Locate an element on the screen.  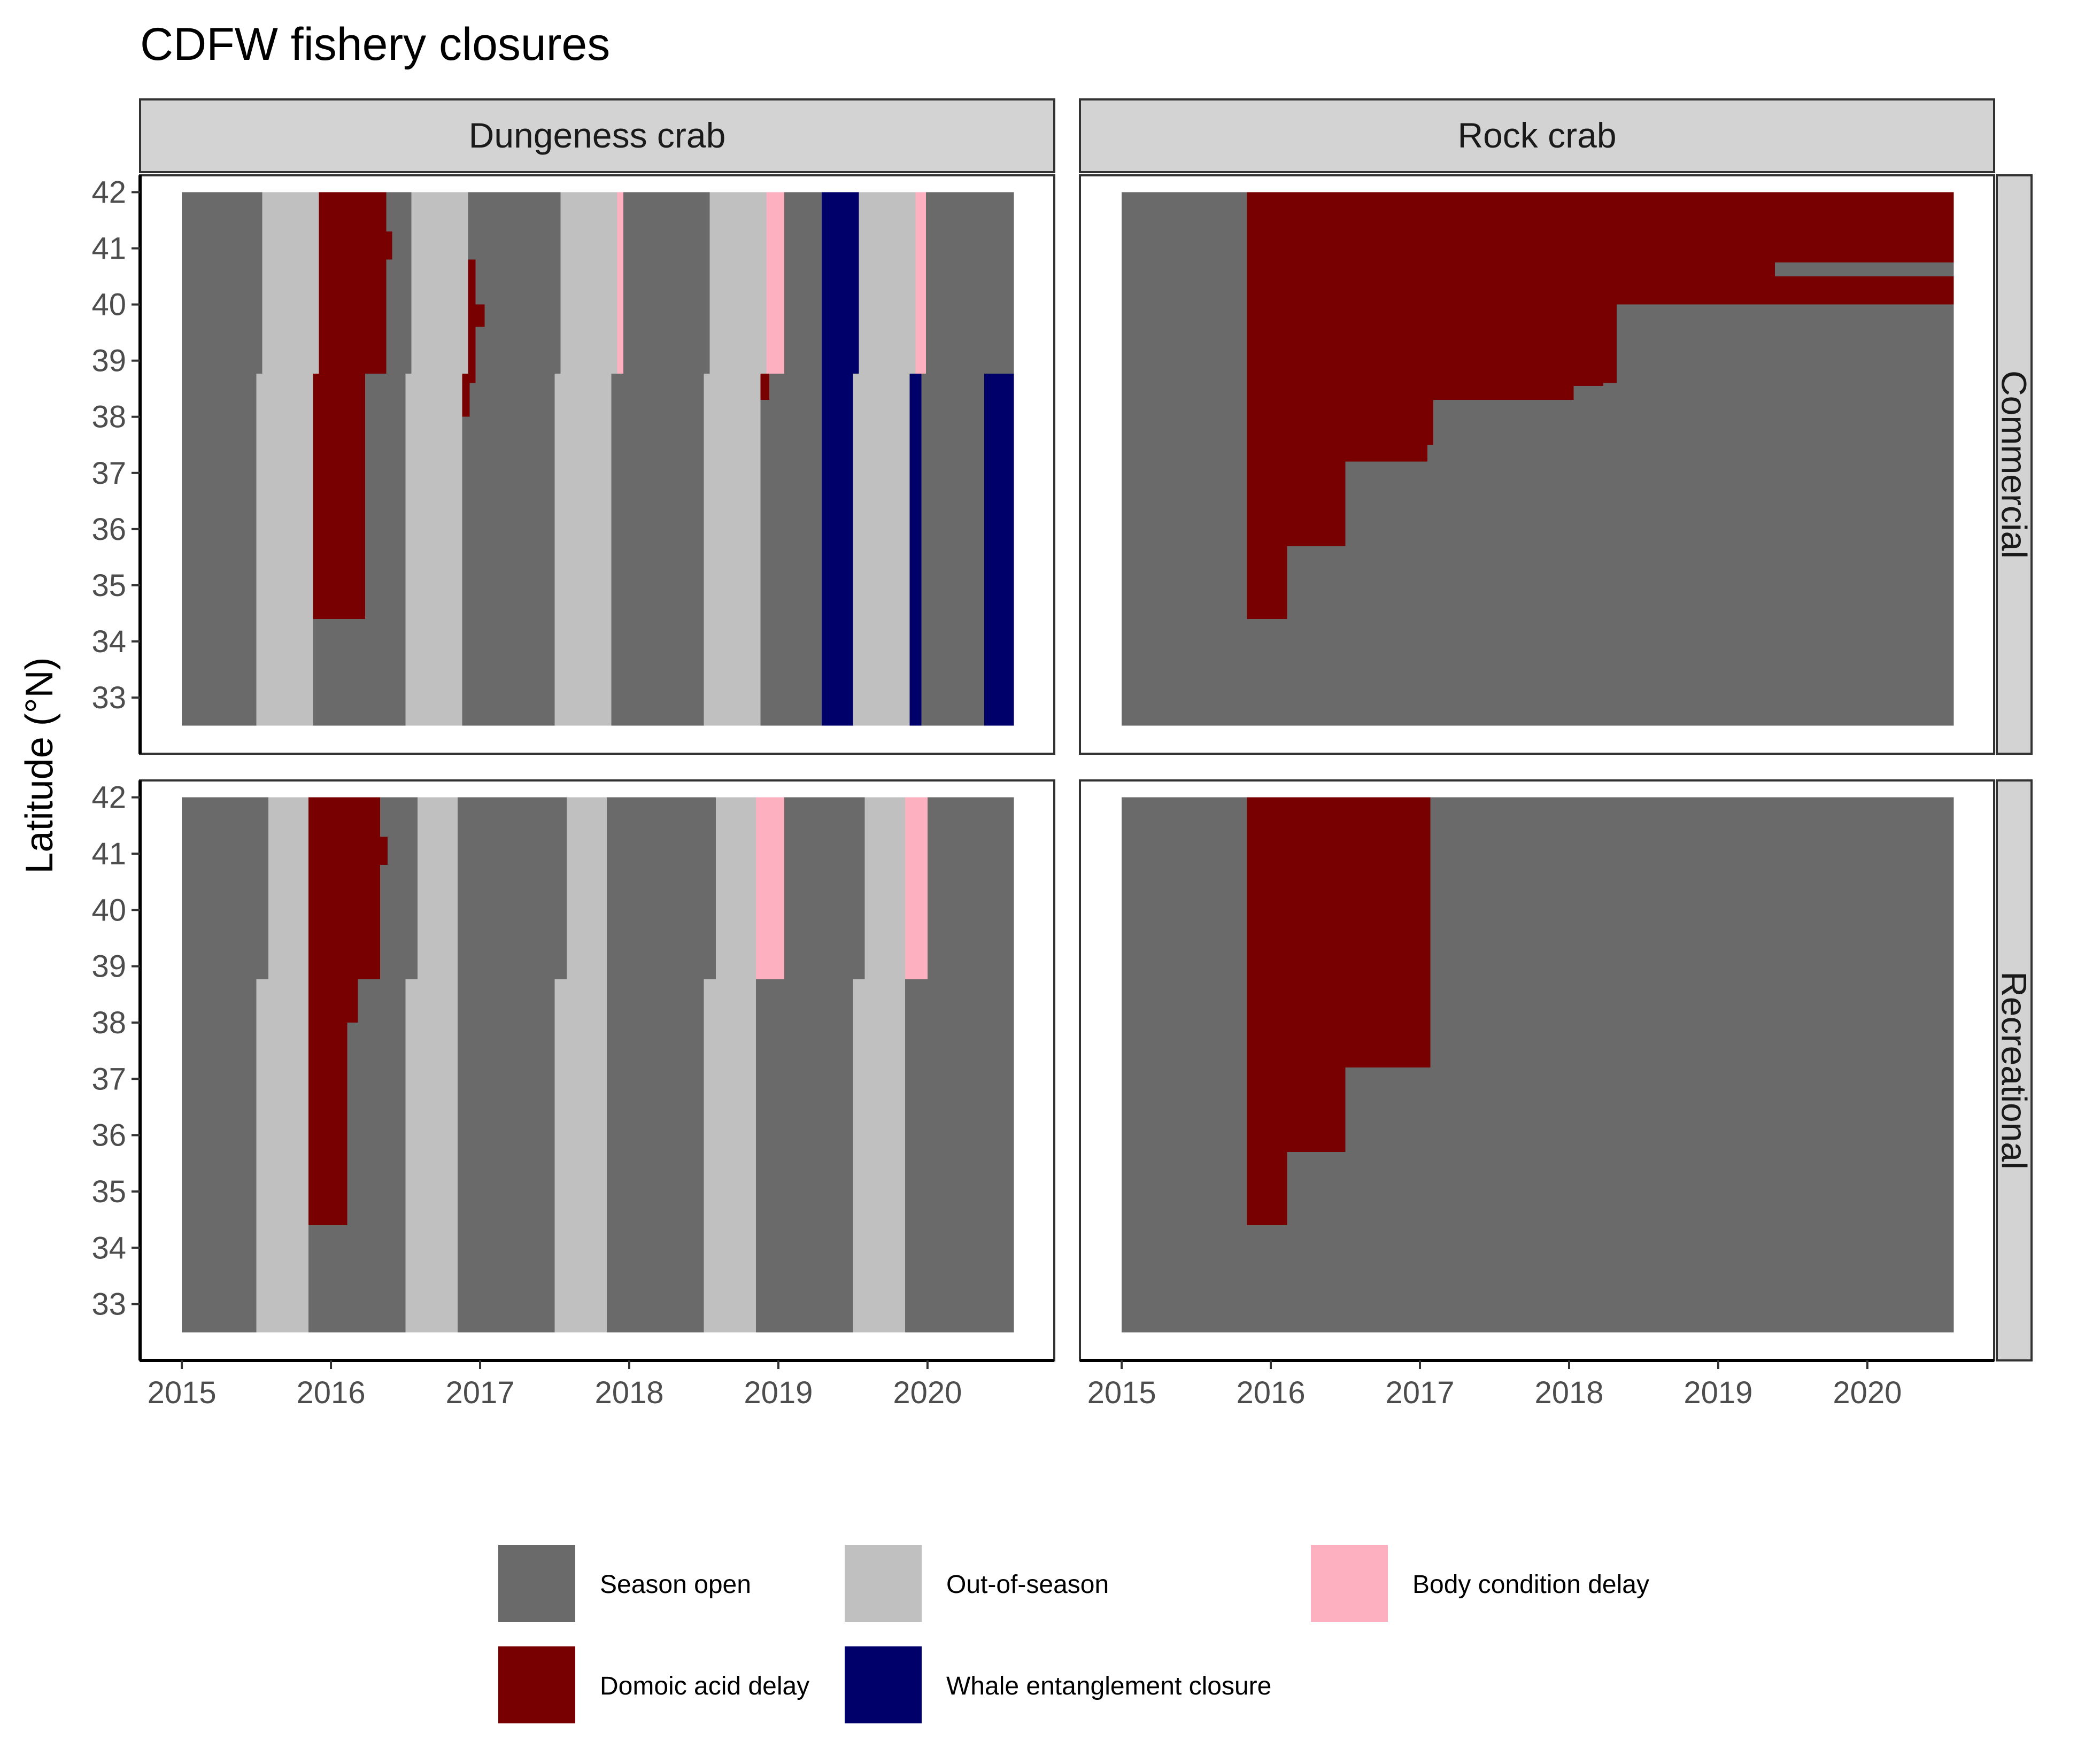
legend-label-body: Body condition delay is located at coordinates (1530, 1584).